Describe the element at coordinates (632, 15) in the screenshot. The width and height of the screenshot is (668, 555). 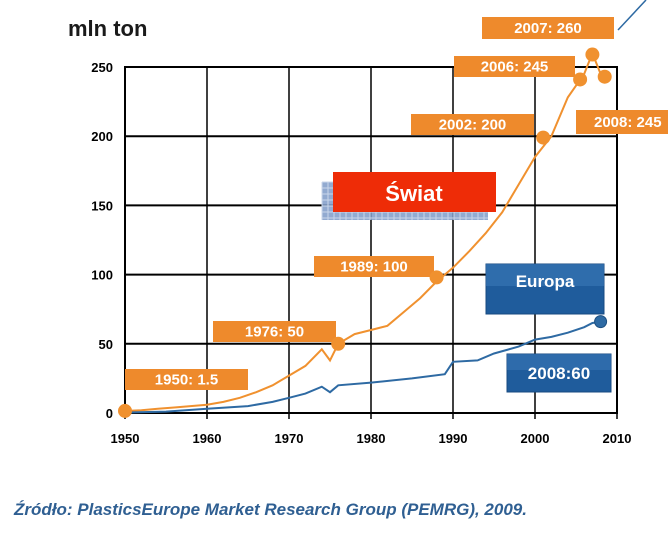
I see `pointer-line` at that location.